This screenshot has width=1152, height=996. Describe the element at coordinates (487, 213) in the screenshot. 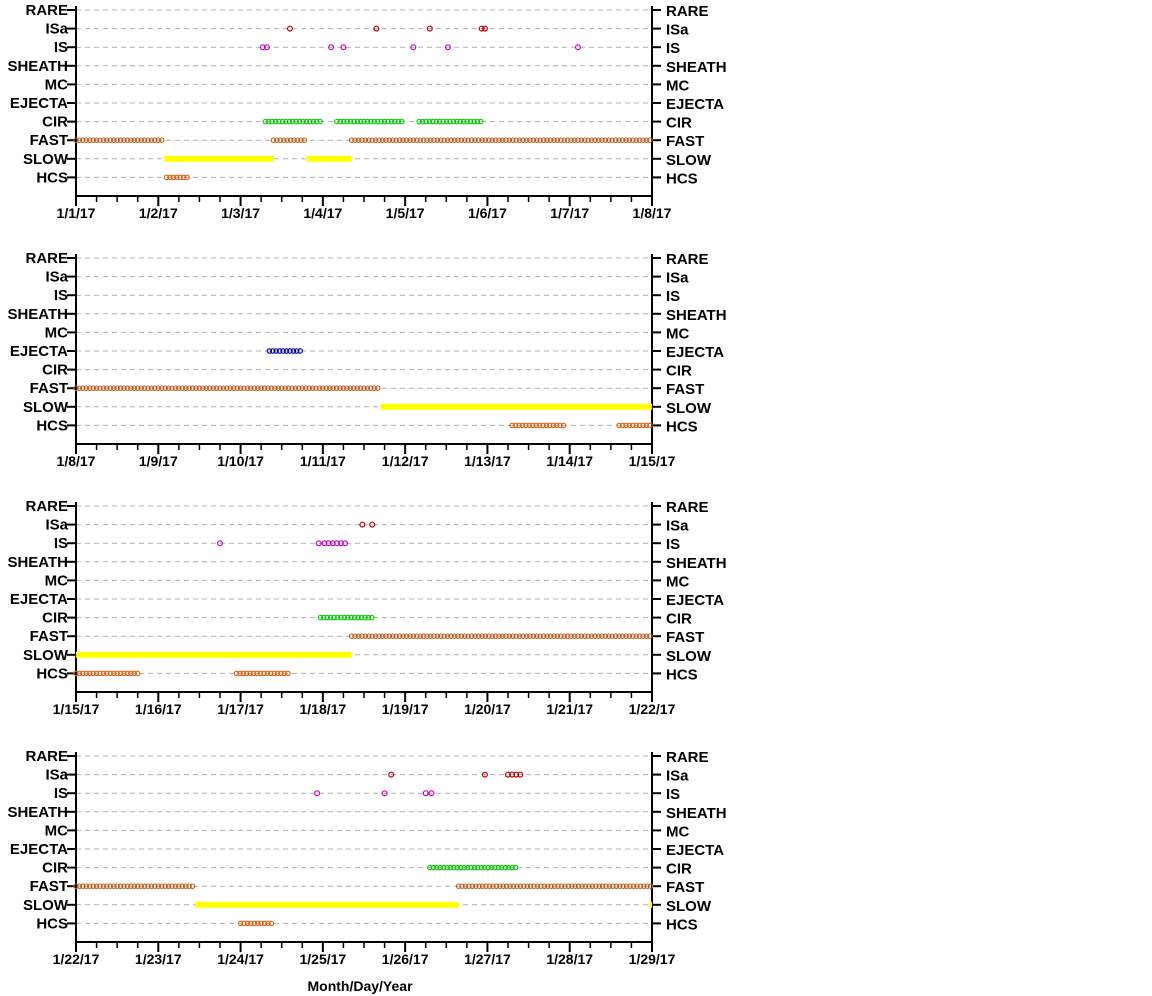

I see `x-tick-label: 1/6/17` at that location.